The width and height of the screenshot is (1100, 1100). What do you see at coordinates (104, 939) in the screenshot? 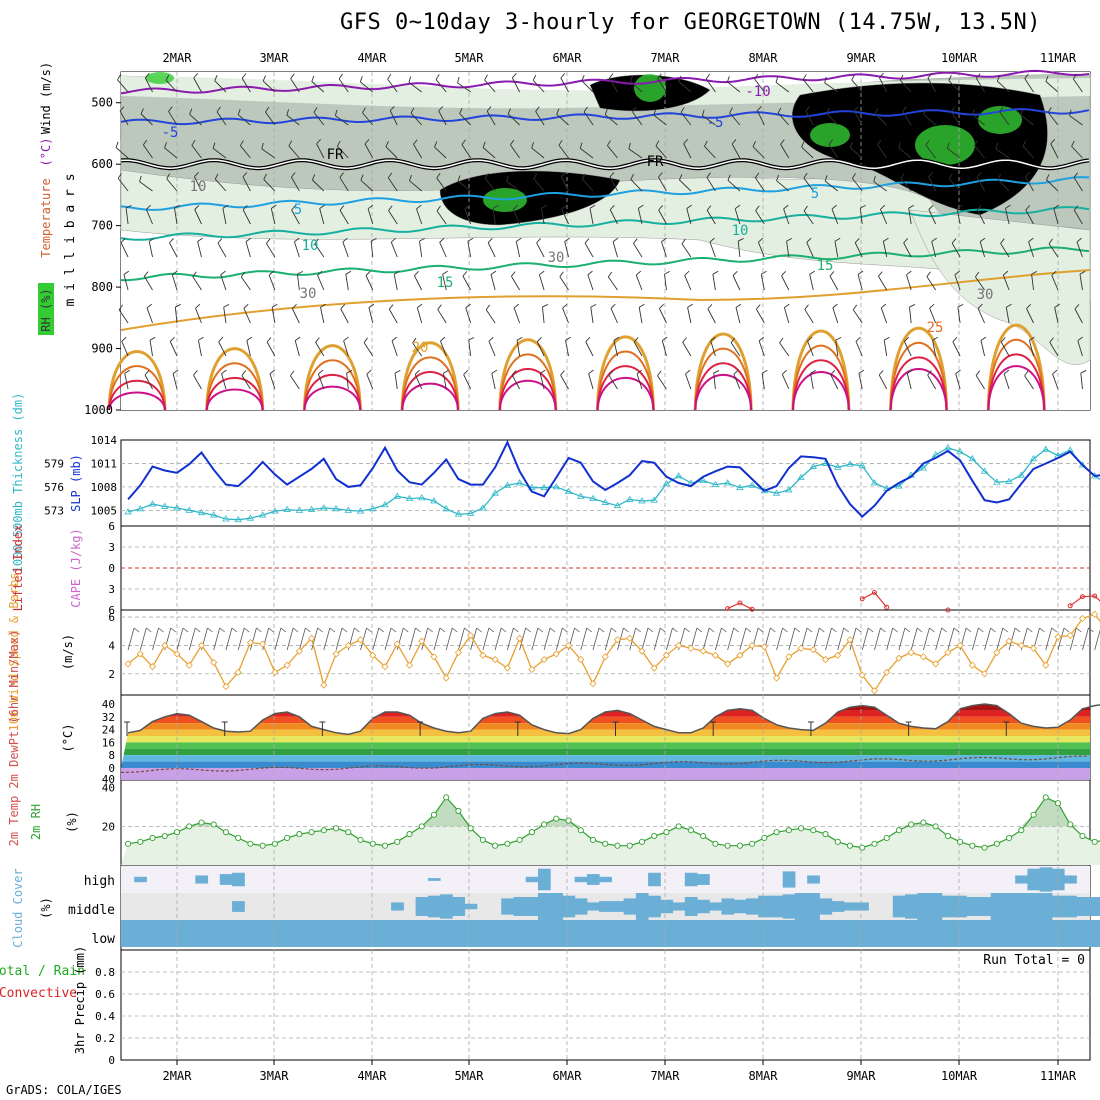
I see `cloud-layer-label: low` at bounding box center [104, 939].